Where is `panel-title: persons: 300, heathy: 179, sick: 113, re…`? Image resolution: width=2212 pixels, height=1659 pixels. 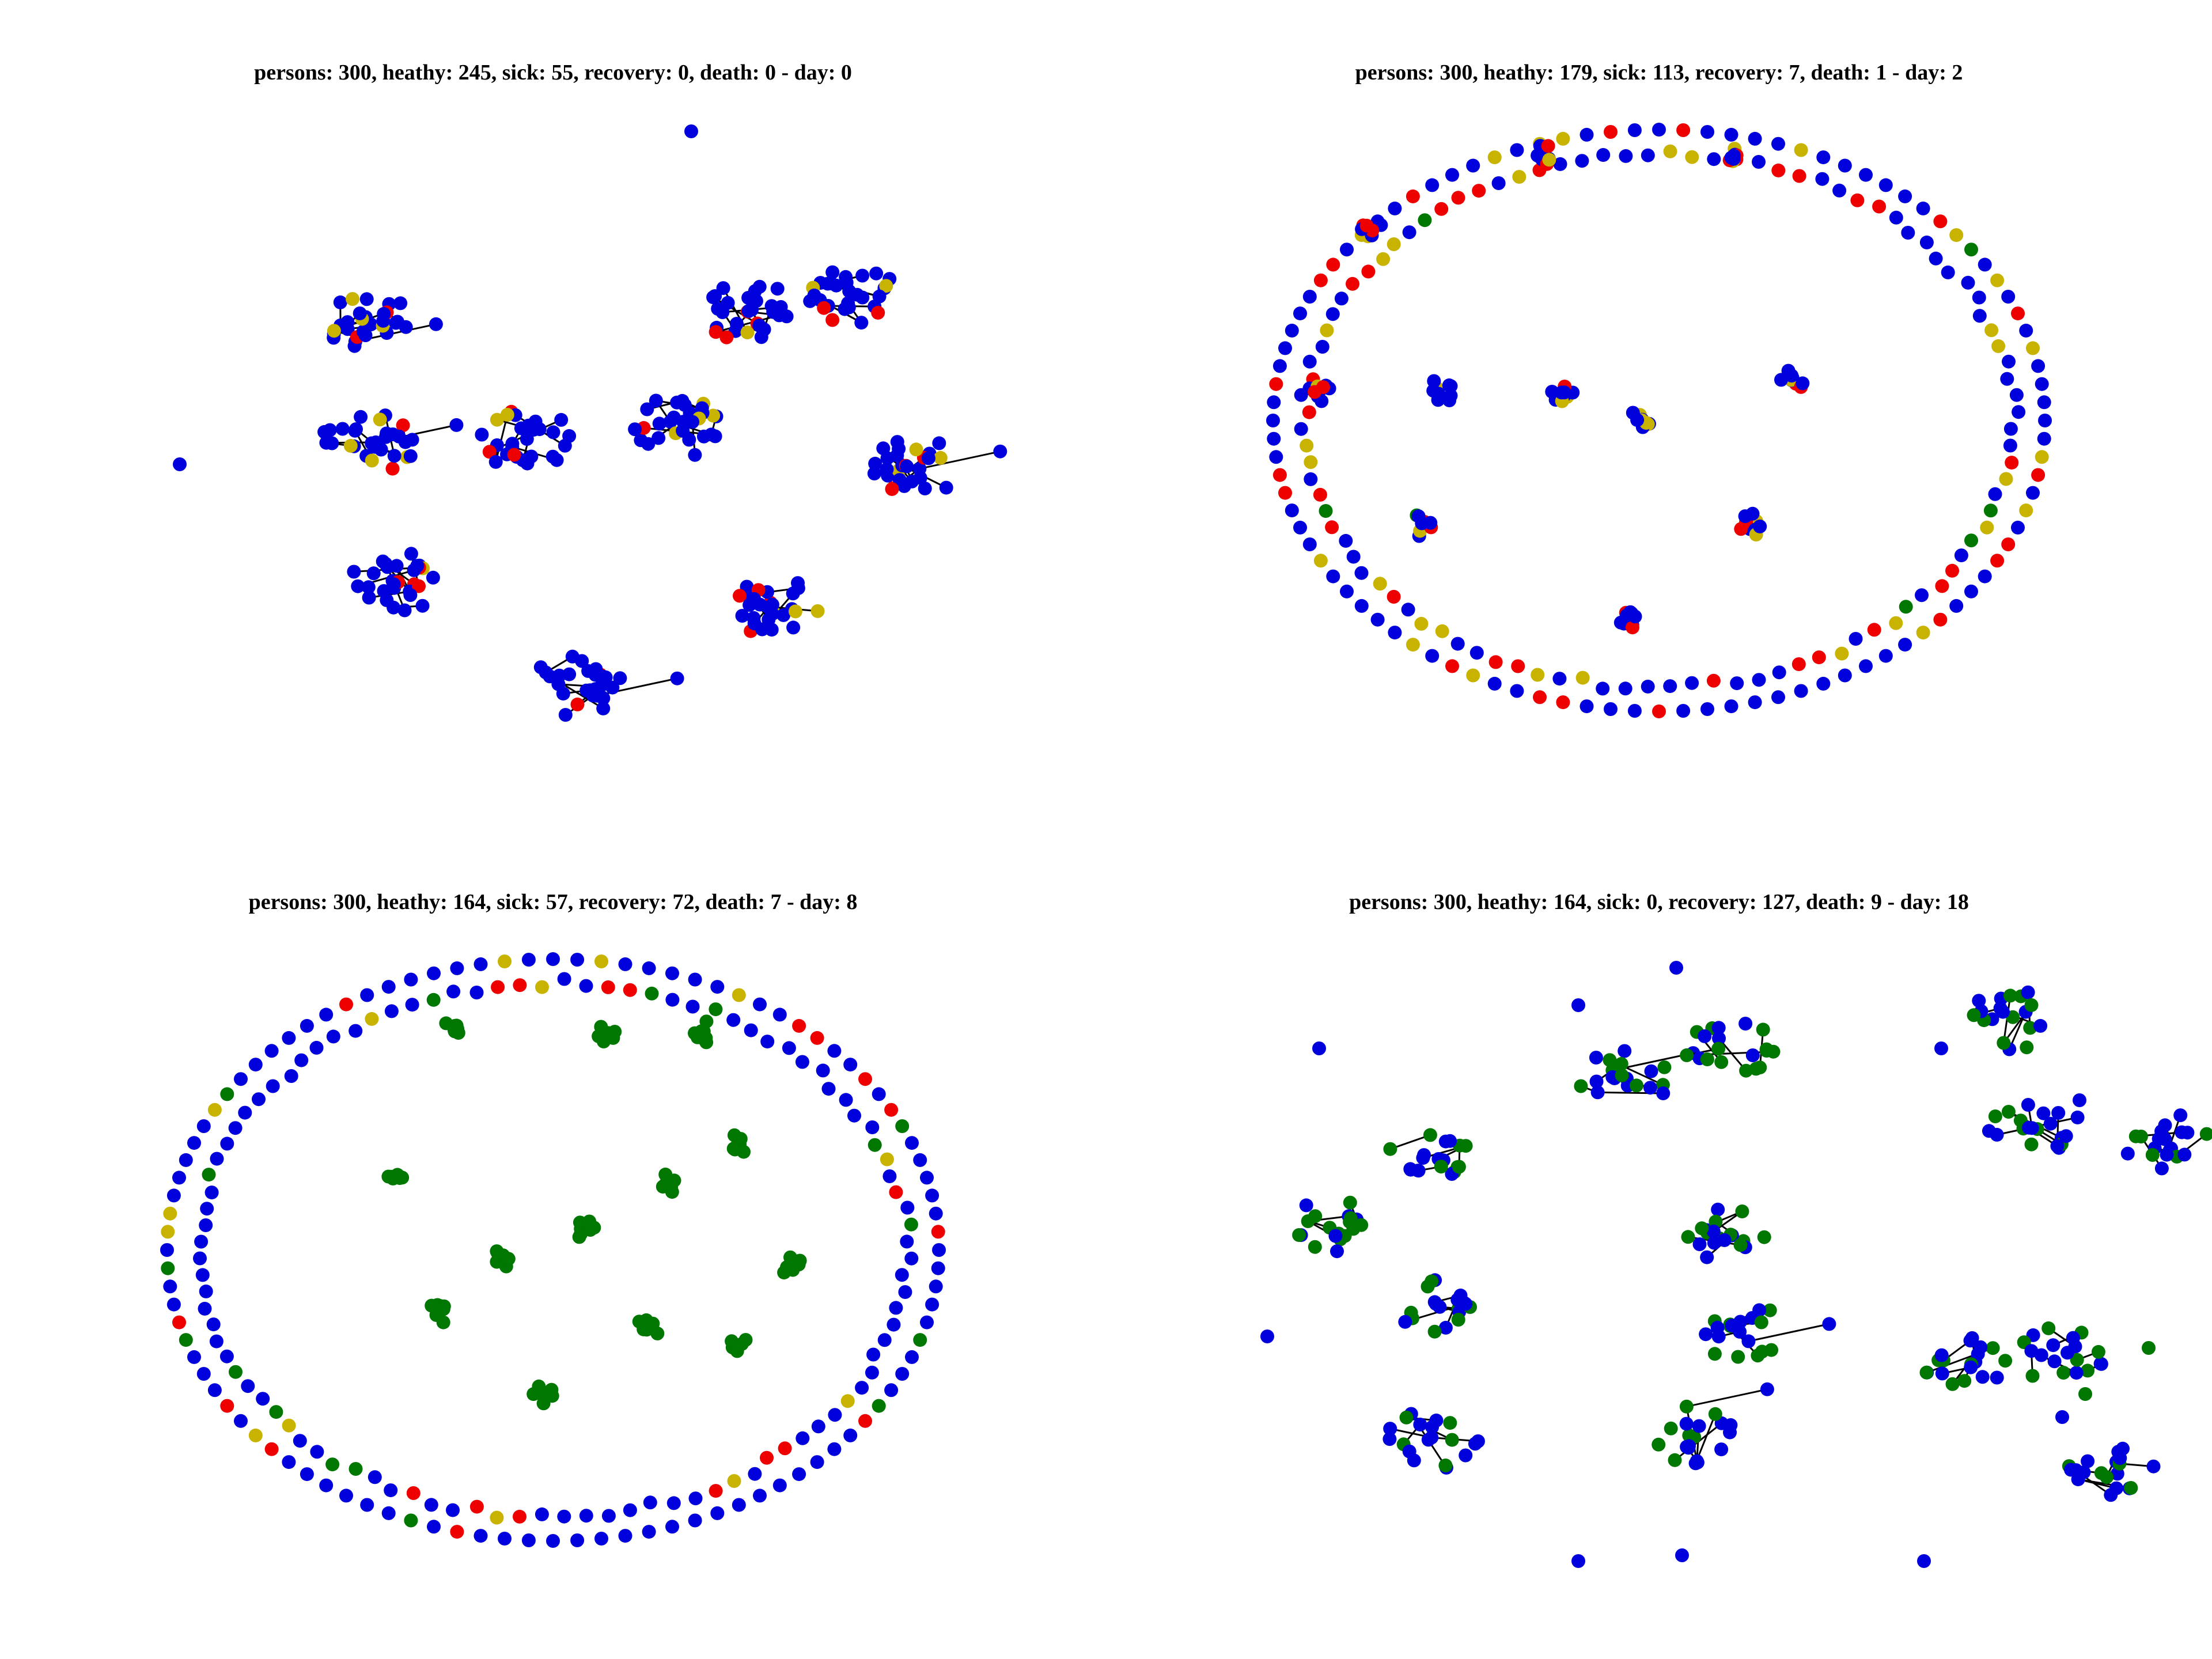
panel-title: persons: 300, heathy: 179, sick: 113, re… is located at coordinates (1659, 72).